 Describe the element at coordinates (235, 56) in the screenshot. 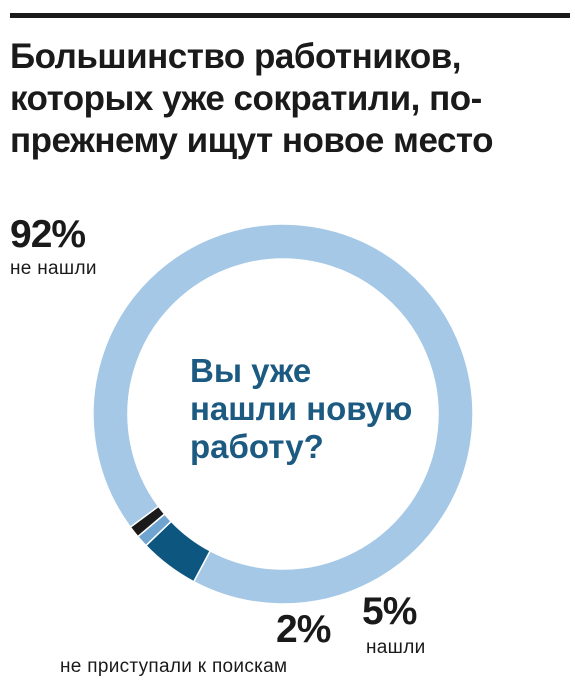

I see `title-line-1: Большинство работников,` at that location.